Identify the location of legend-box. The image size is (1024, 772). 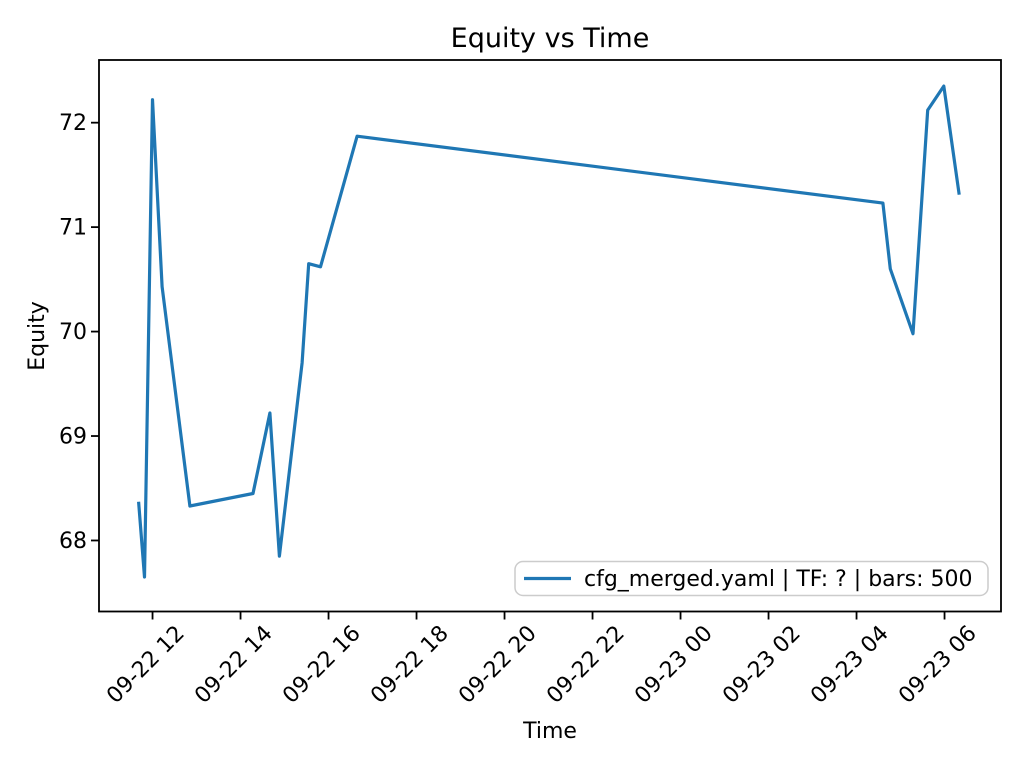
(751, 578).